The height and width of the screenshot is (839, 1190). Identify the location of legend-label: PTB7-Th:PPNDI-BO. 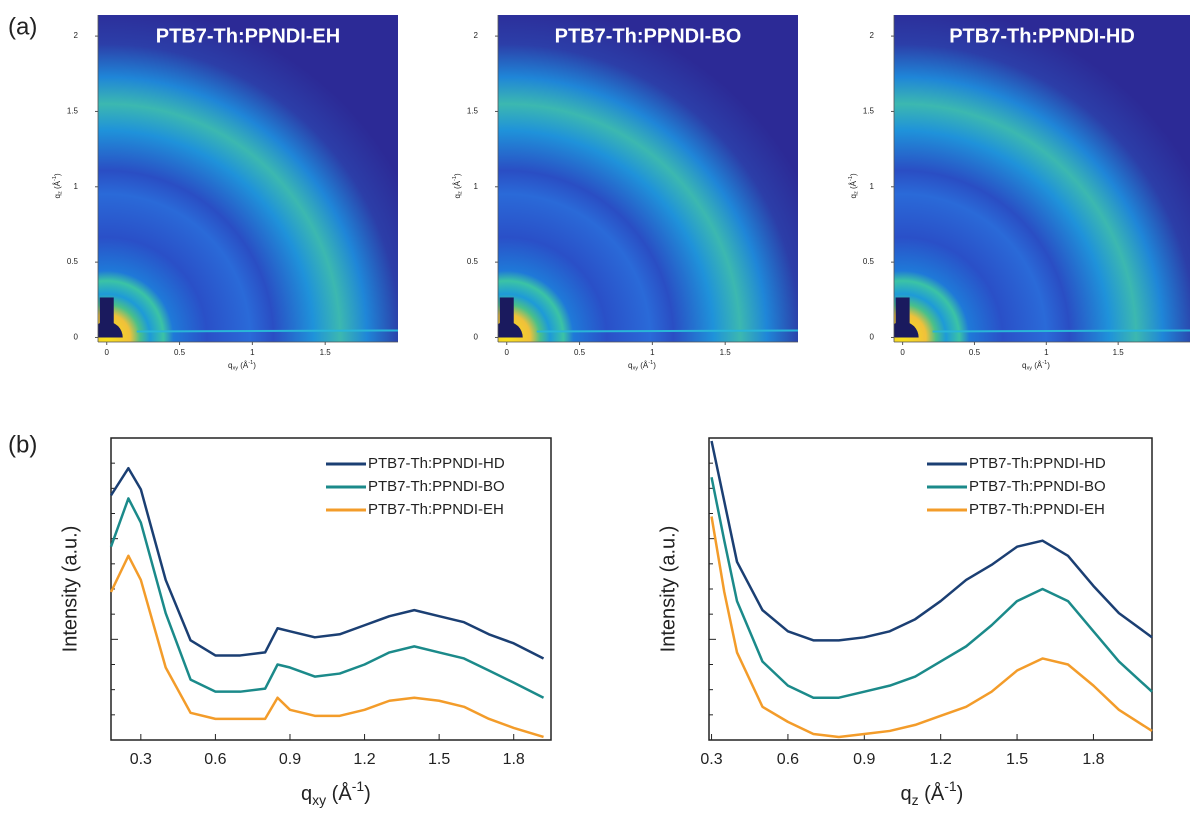
(1037, 486).